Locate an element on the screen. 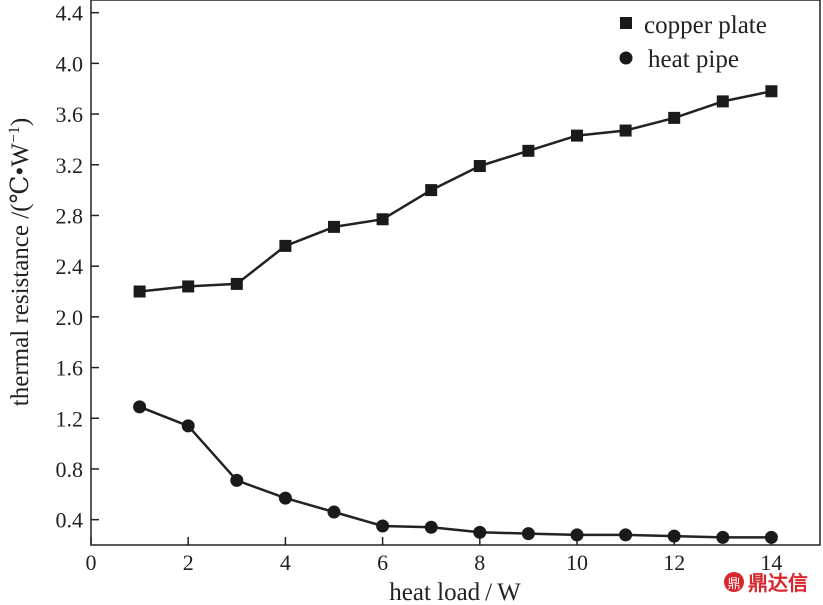 This screenshot has height=605, width=823. y-axis-title: thermal resistance /(℃•W−1) is located at coordinates (20, 262).